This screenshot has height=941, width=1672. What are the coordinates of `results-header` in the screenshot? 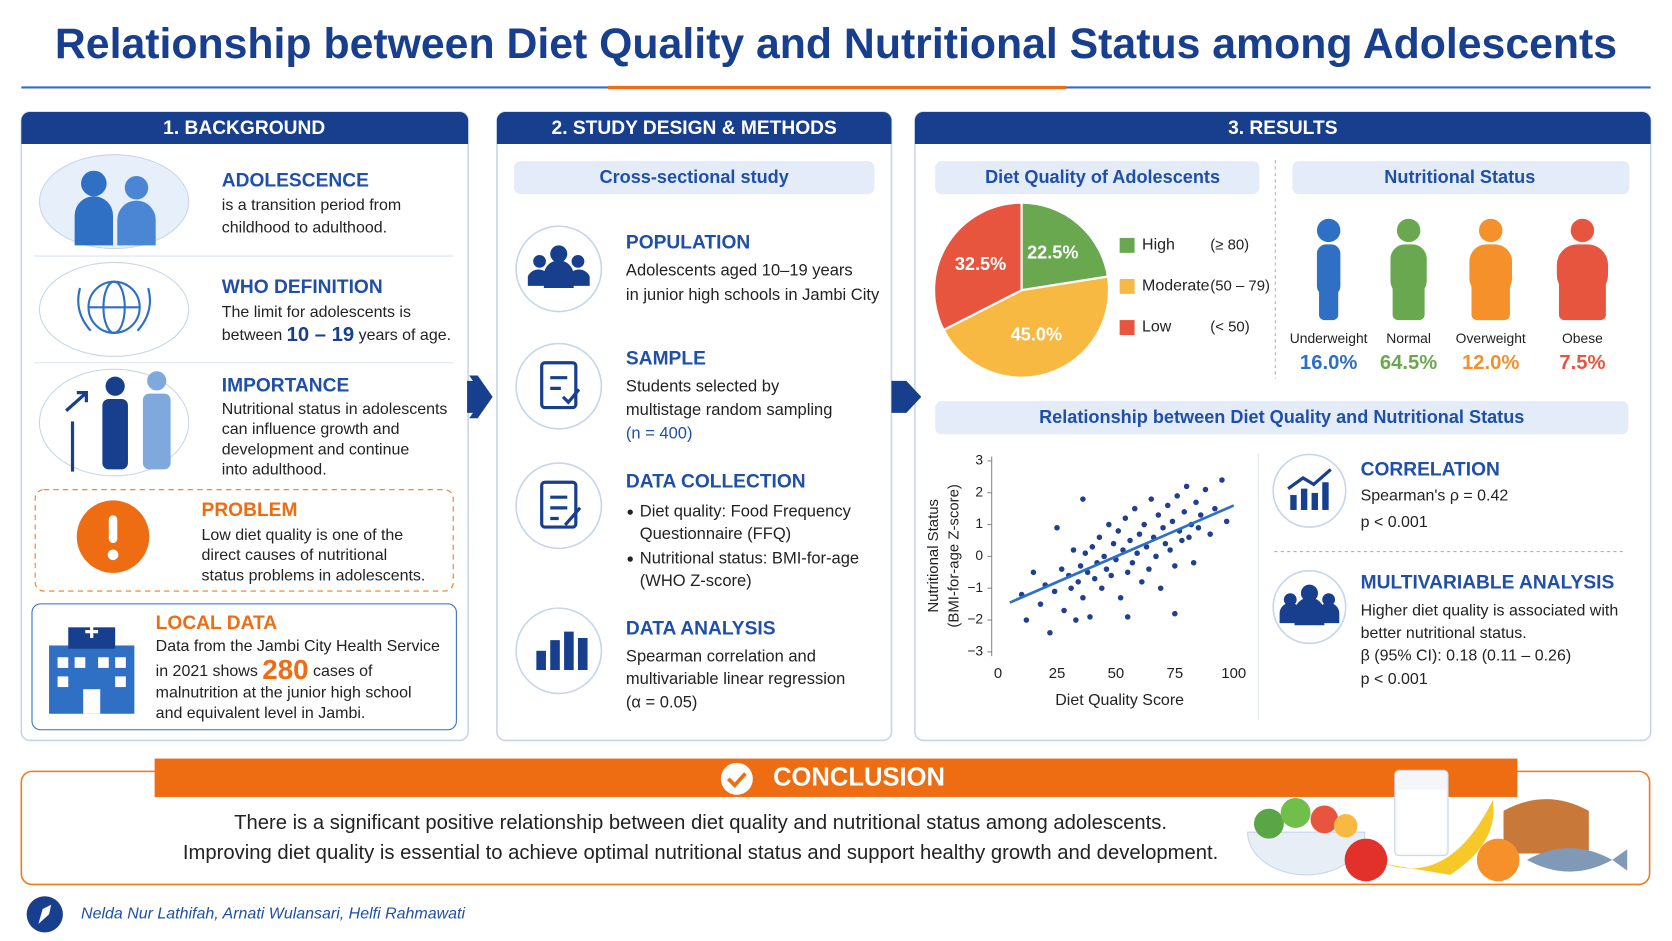 It's located at (1282, 128).